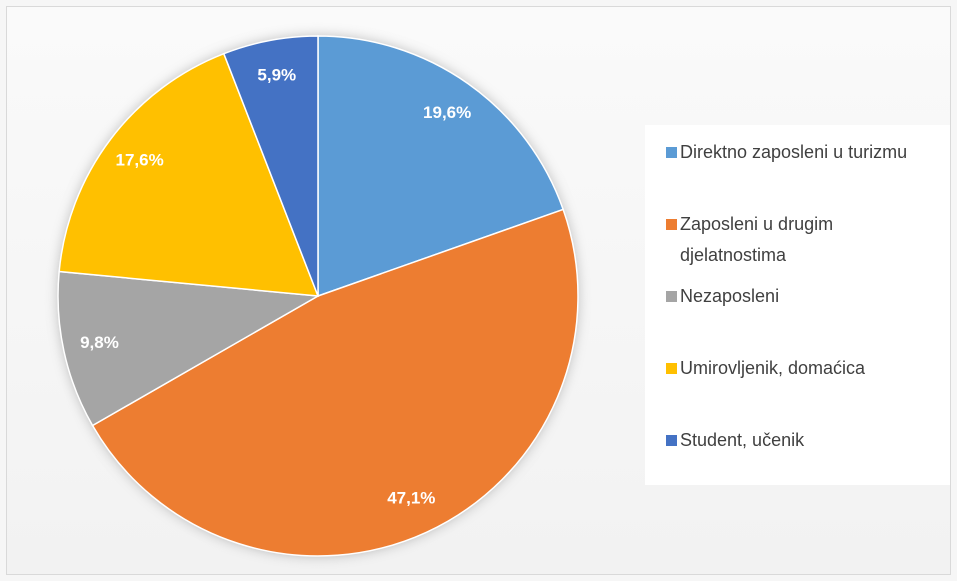 The image size is (957, 581). Describe the element at coordinates (794, 152) in the screenshot. I see `legend-label: Direktno zaposleni u turizmu` at that location.